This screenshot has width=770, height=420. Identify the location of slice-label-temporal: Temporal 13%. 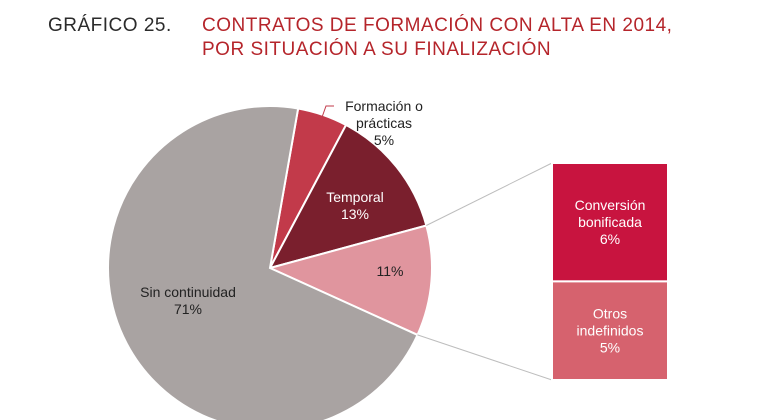
(355, 205).